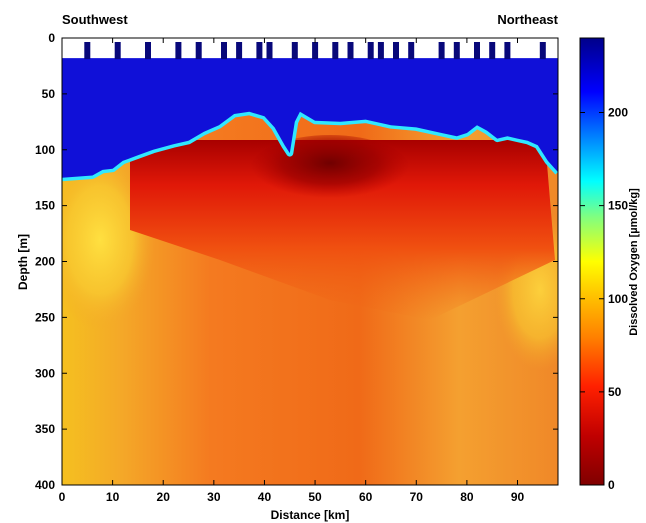 The image size is (646, 523). Describe the element at coordinates (23, 262) in the screenshot. I see `y-axis-label: Depth [m]` at that location.